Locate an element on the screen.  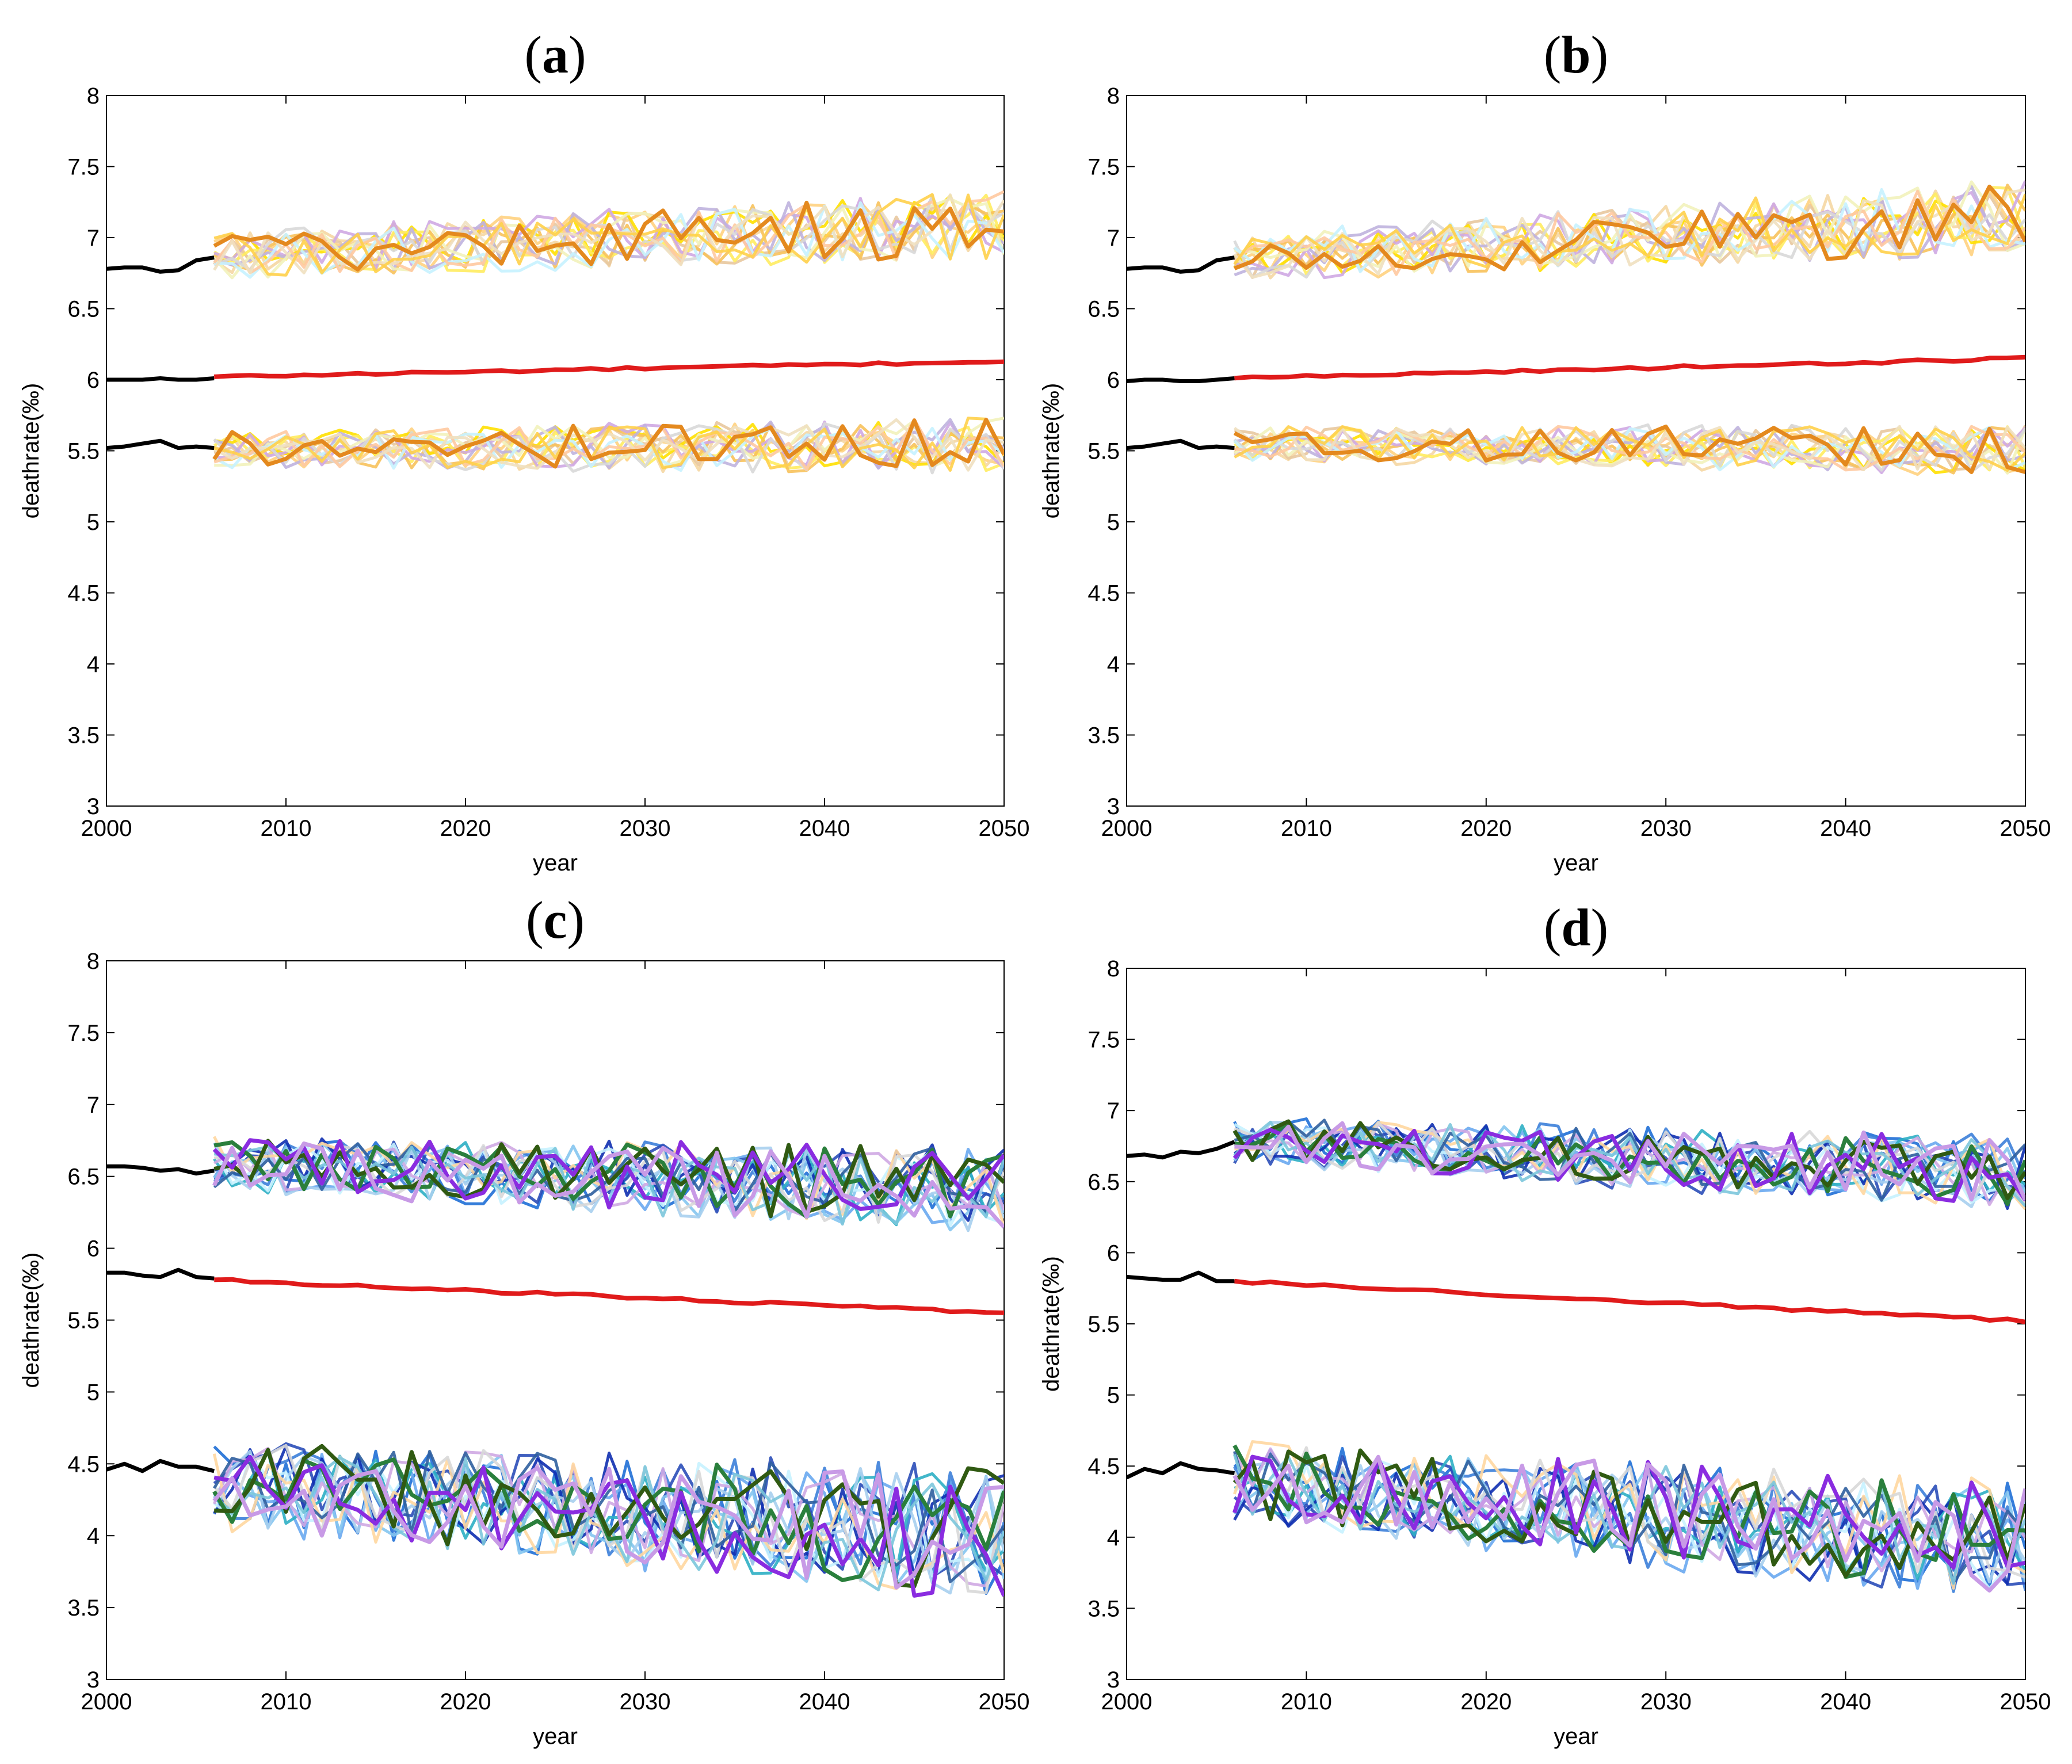
panel-title: (a) is located at coordinates (555, 54).